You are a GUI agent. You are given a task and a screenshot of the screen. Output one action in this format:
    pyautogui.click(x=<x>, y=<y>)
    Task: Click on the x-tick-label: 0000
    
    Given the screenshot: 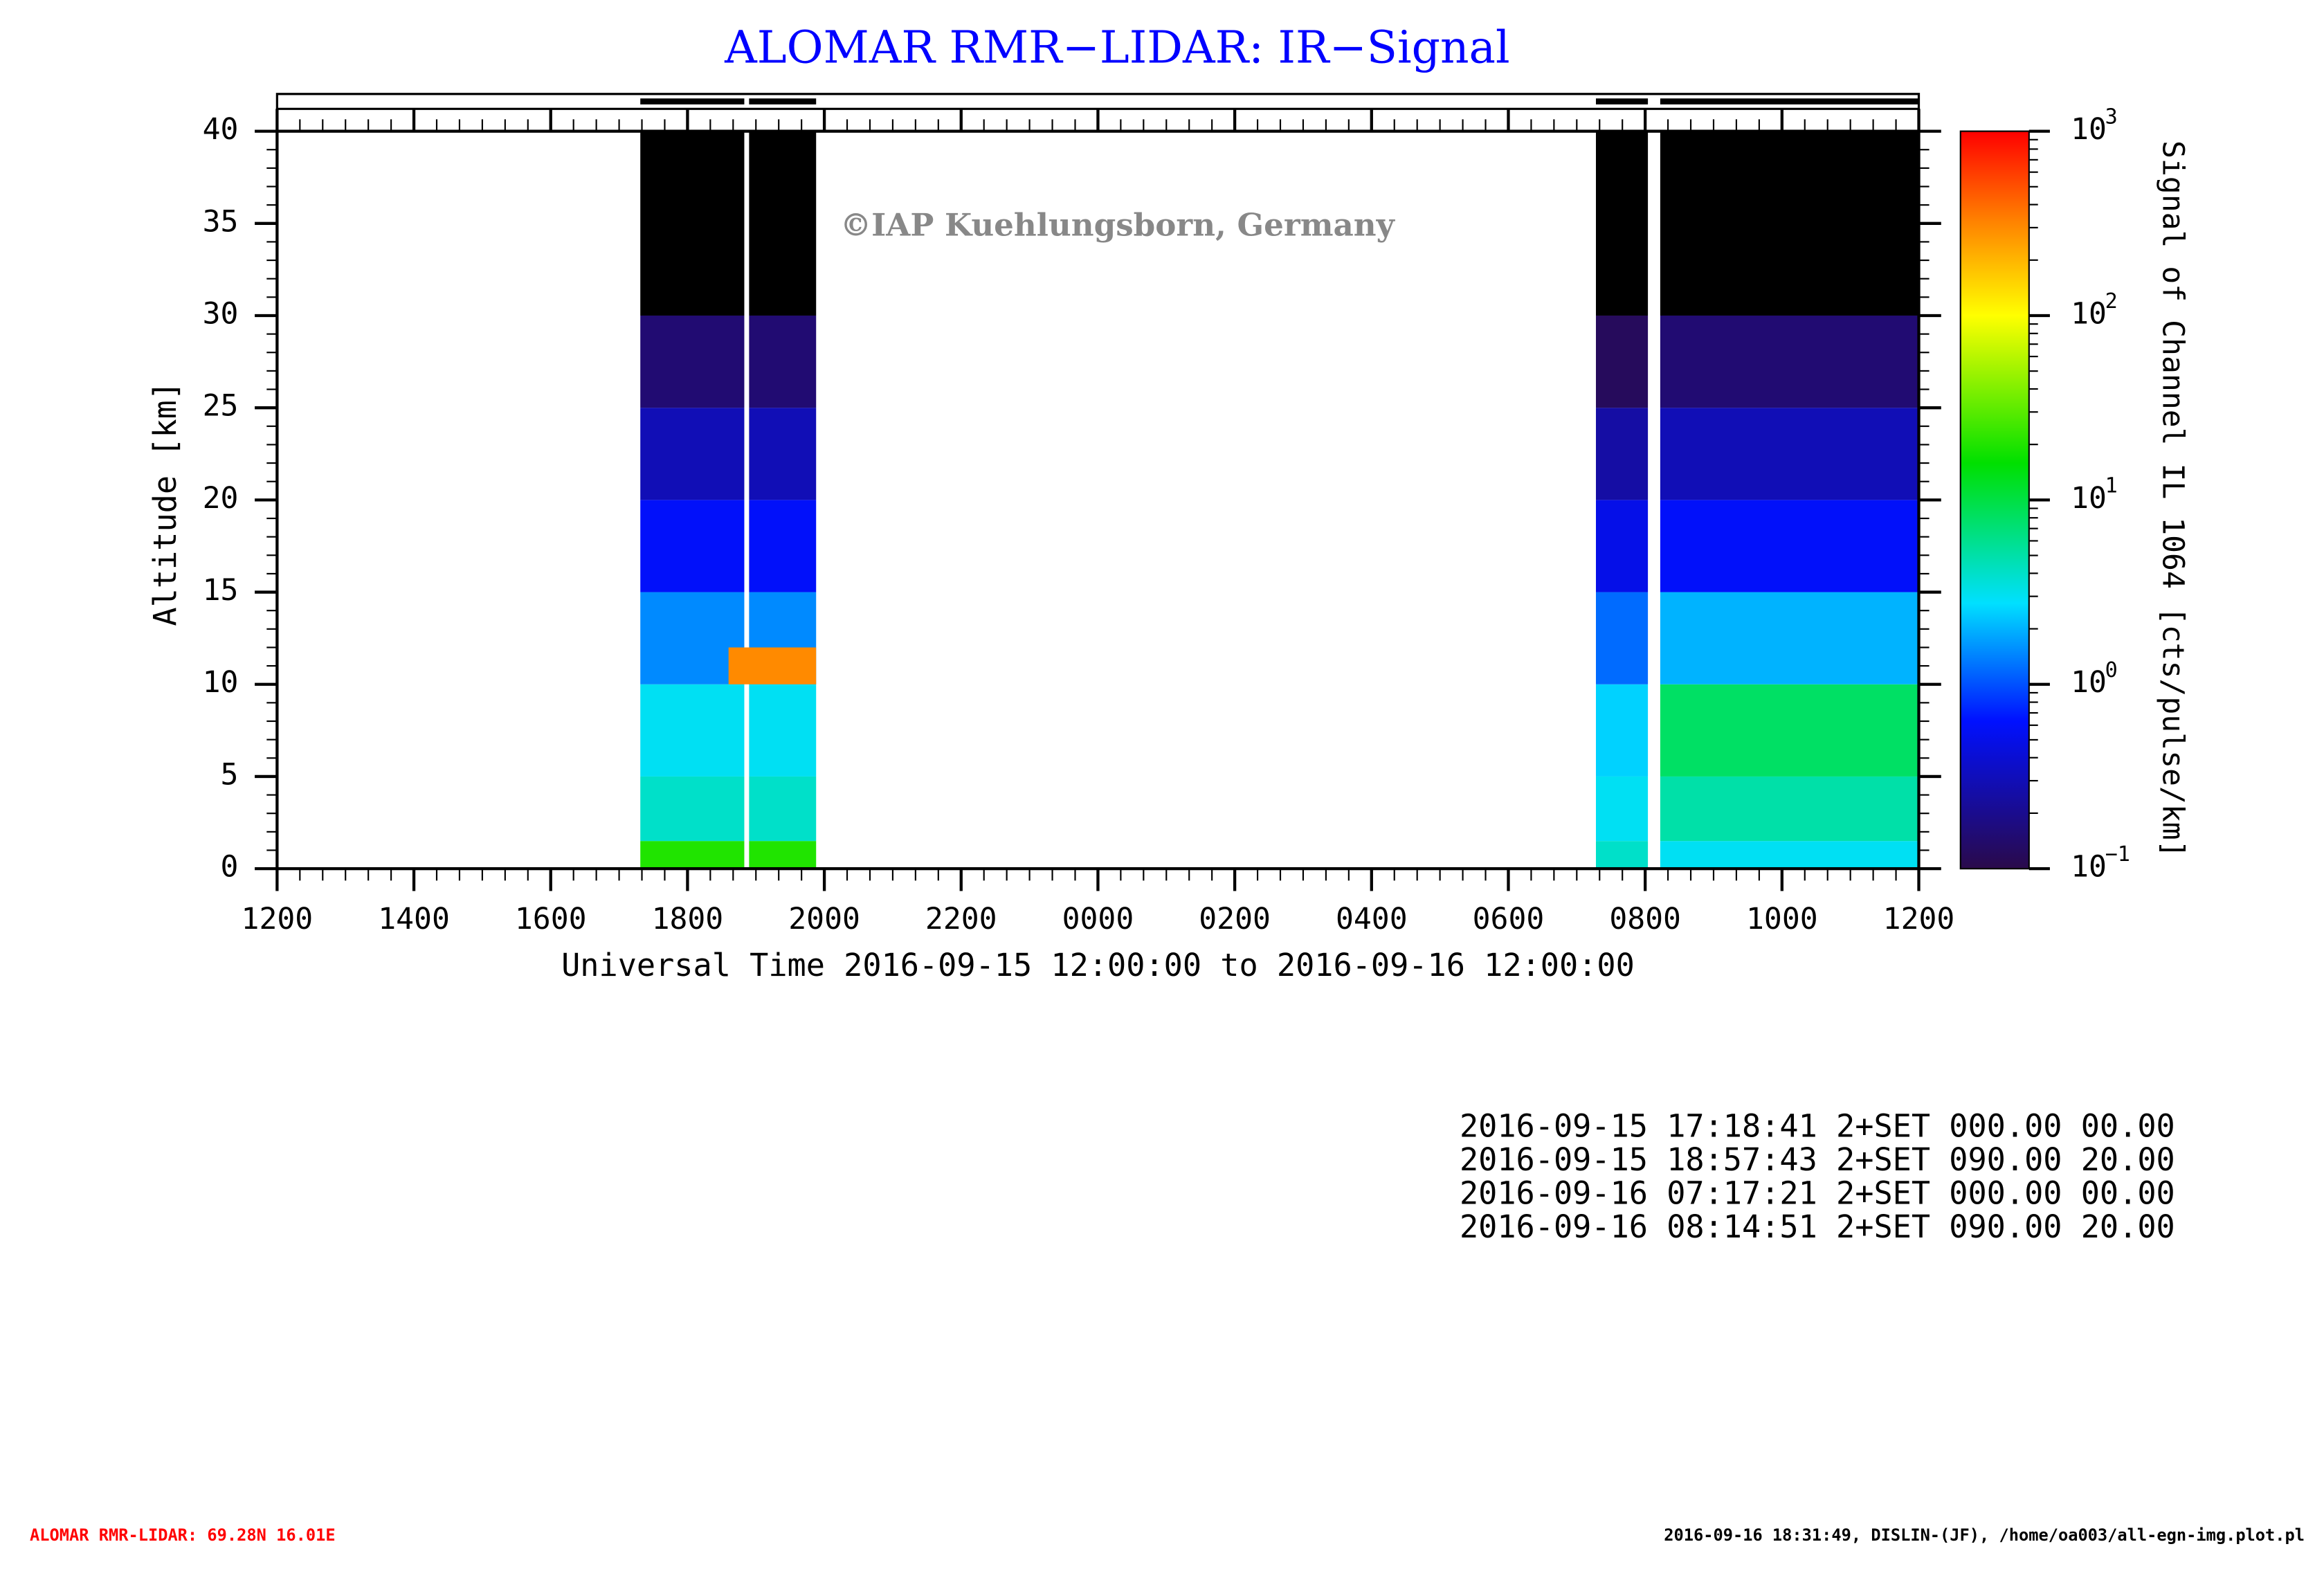 What is the action you would take?
    pyautogui.click(x=1098, y=919)
    